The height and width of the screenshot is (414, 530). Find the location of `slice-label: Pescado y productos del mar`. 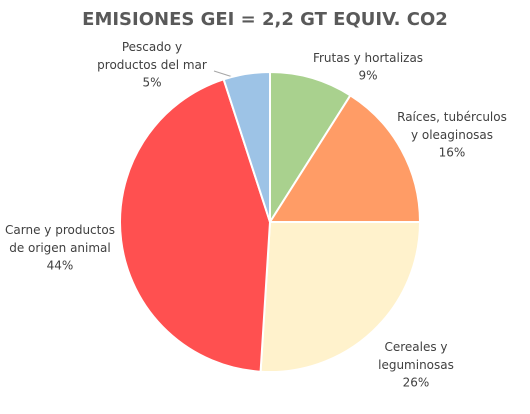

slice-label: Pescado y productos del mar is located at coordinates (152, 56).